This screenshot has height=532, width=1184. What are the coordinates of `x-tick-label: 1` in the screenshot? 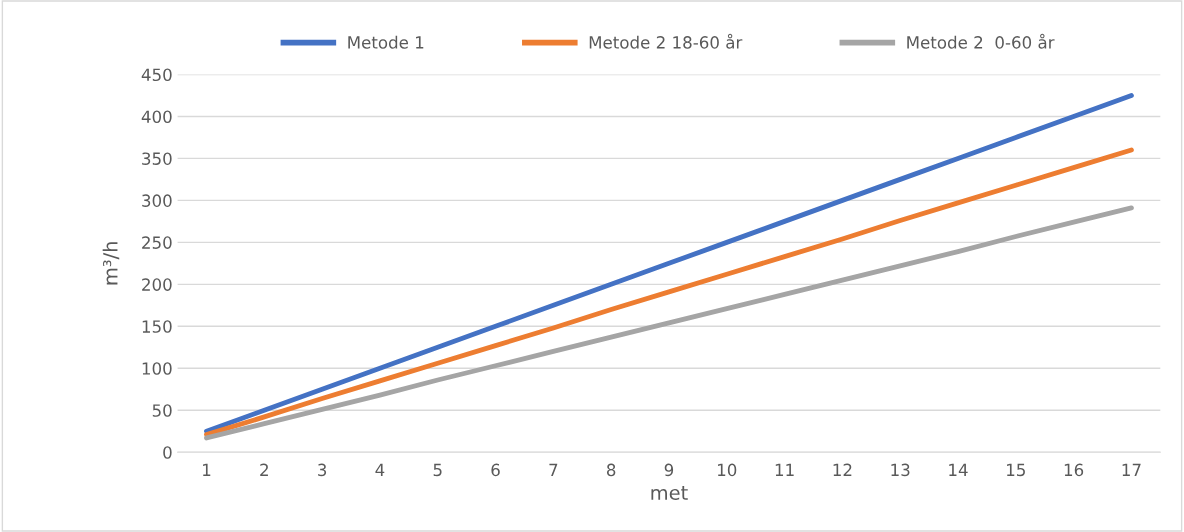 It's located at (207, 469).